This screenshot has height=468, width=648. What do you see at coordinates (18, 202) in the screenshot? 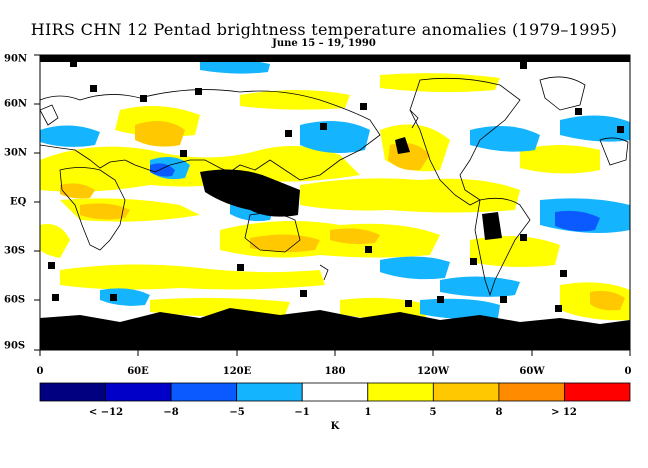
I see `lat-label-eq: EQ` at bounding box center [18, 202].